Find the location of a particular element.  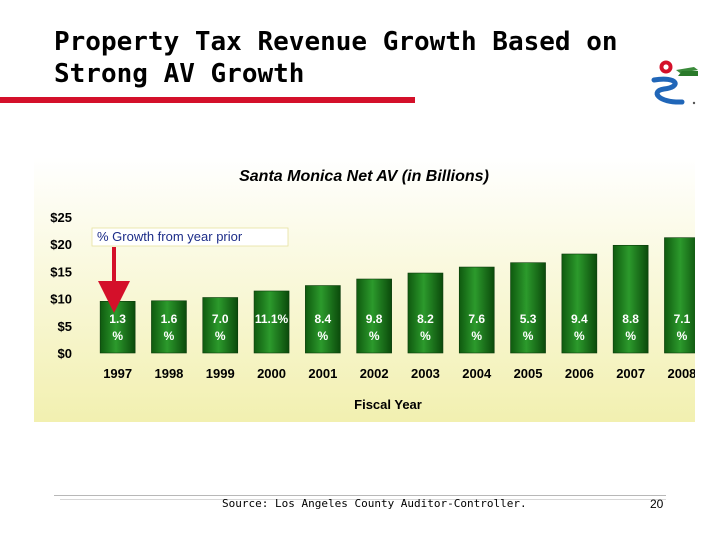

x-axis-title: Fiscal Year is located at coordinates (388, 404).